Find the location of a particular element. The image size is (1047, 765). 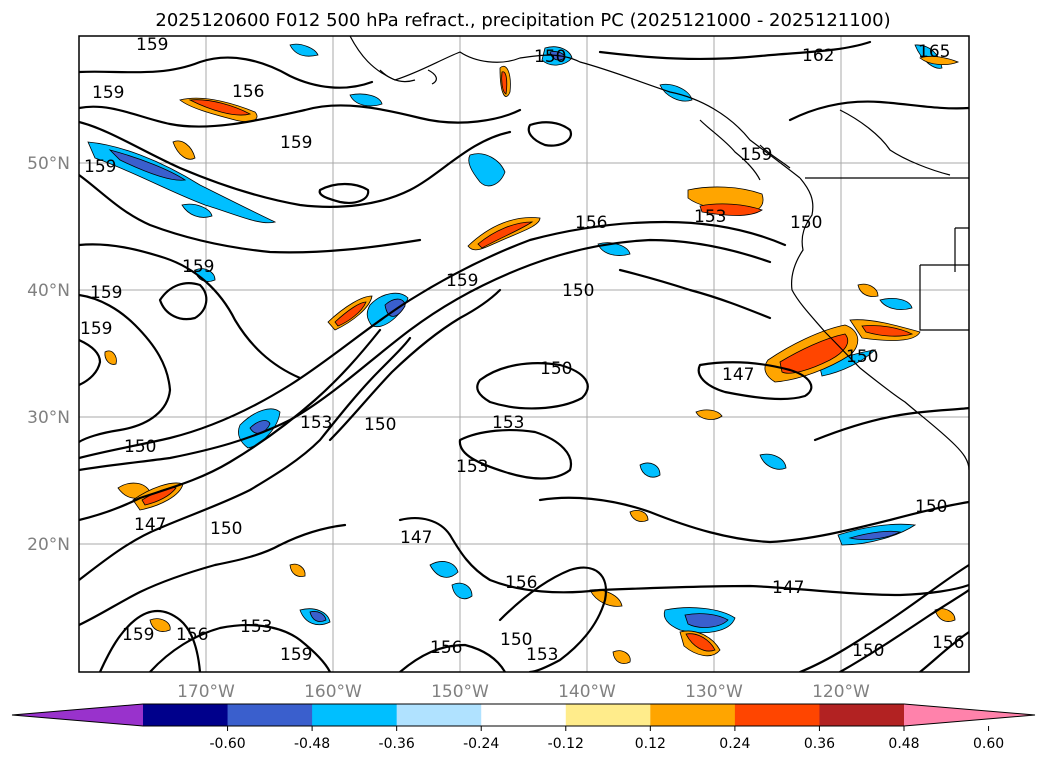

longitude-labels: 170°W 160°W 150°W 140°W 130°W 120°W is located at coordinates (523, 692).